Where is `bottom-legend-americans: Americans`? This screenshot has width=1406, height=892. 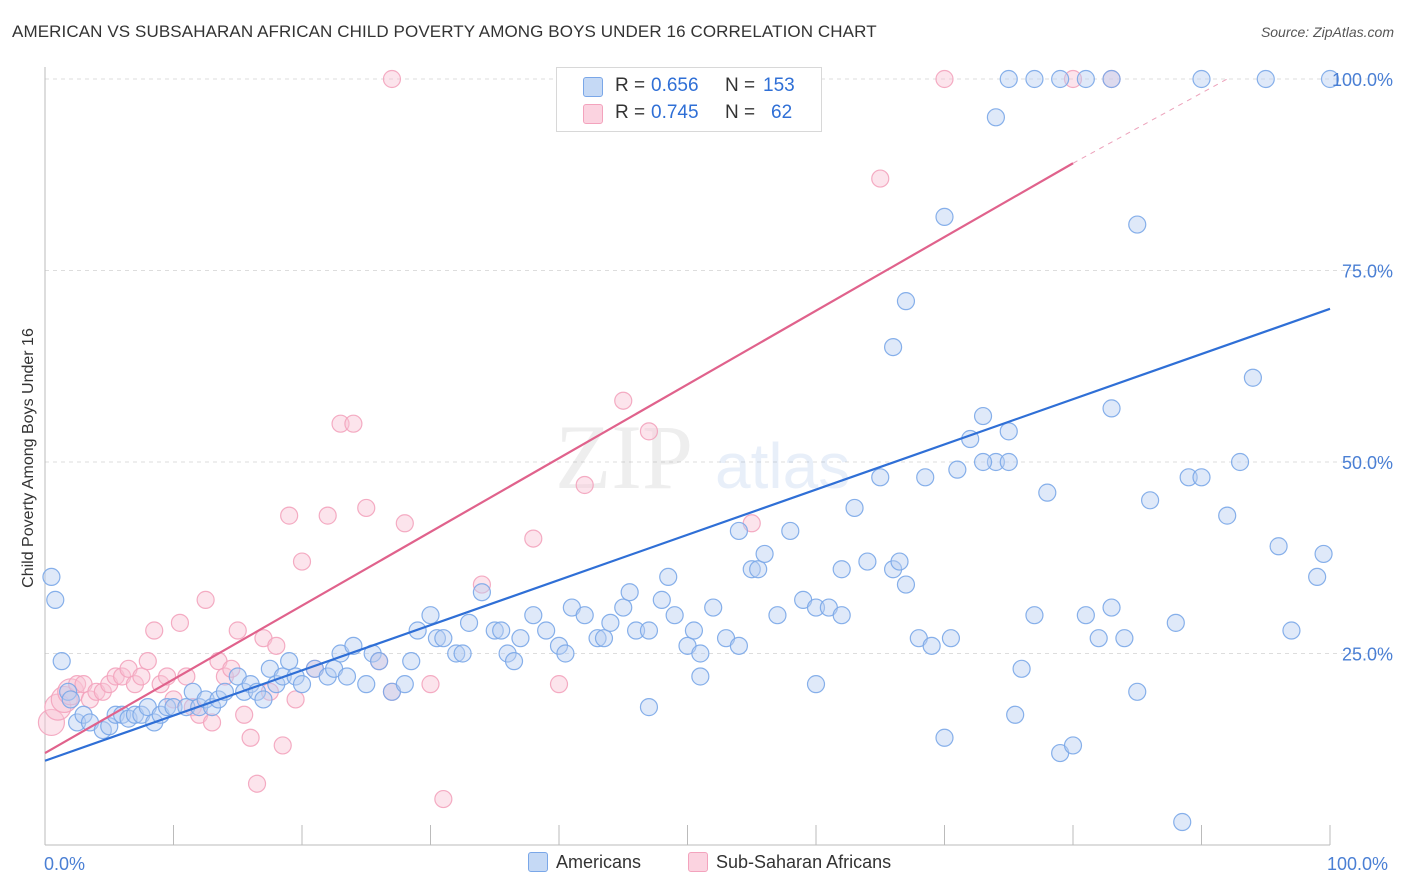
bottom-legend-americans: Americans is located at coordinates (584, 862).